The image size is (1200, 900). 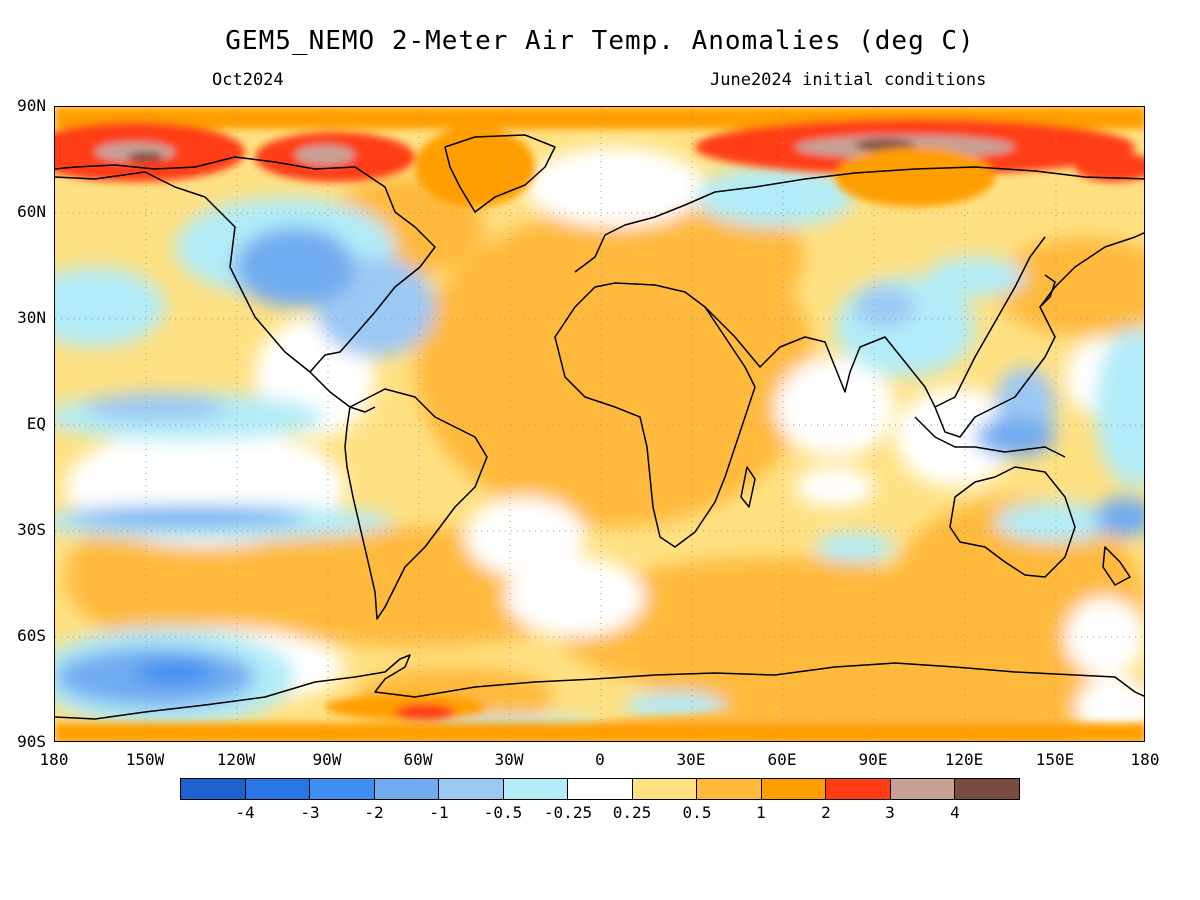 I want to click on colorbar-label: -0.5, so click(x=503, y=812).